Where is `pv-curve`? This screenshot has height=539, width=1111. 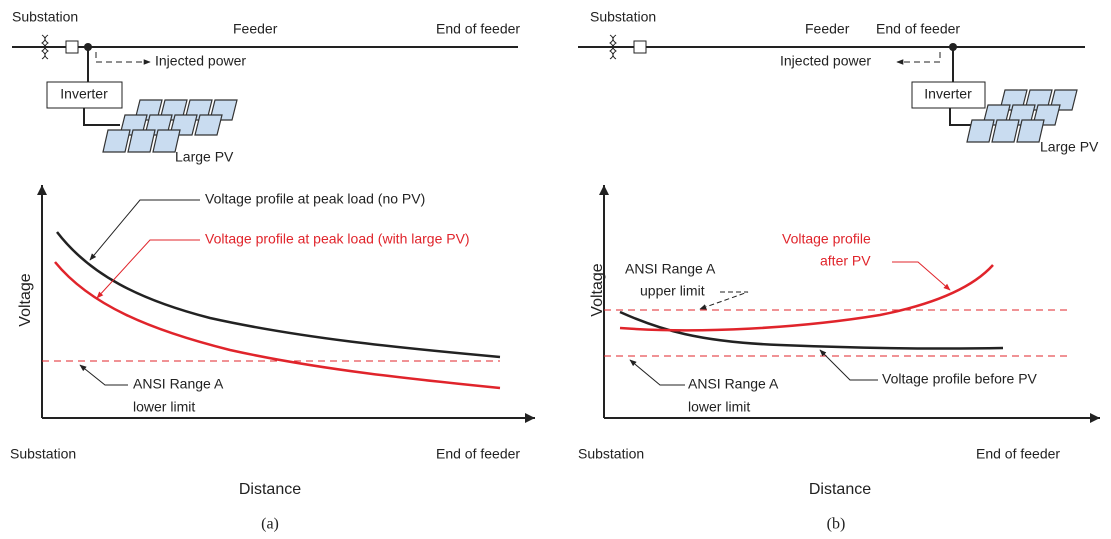 pv-curve is located at coordinates (277, 325).